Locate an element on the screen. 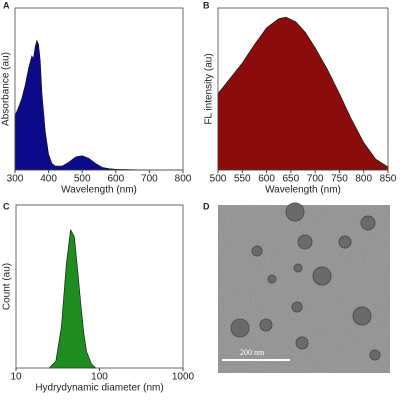  x-tick-label: 300 is located at coordinates (15, 179).